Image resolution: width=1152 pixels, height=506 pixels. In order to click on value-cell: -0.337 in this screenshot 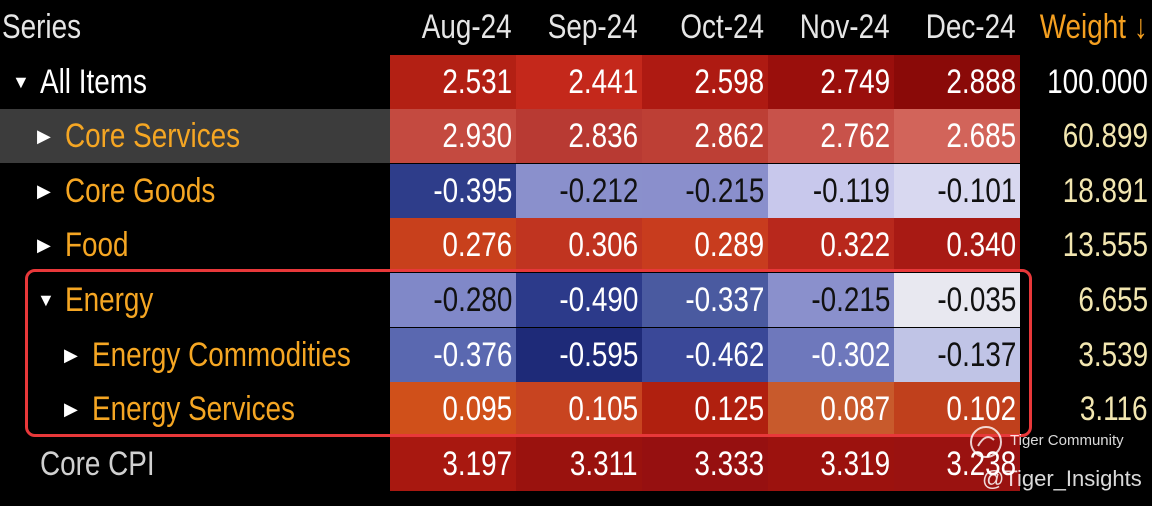, I will do `click(705, 300)`.